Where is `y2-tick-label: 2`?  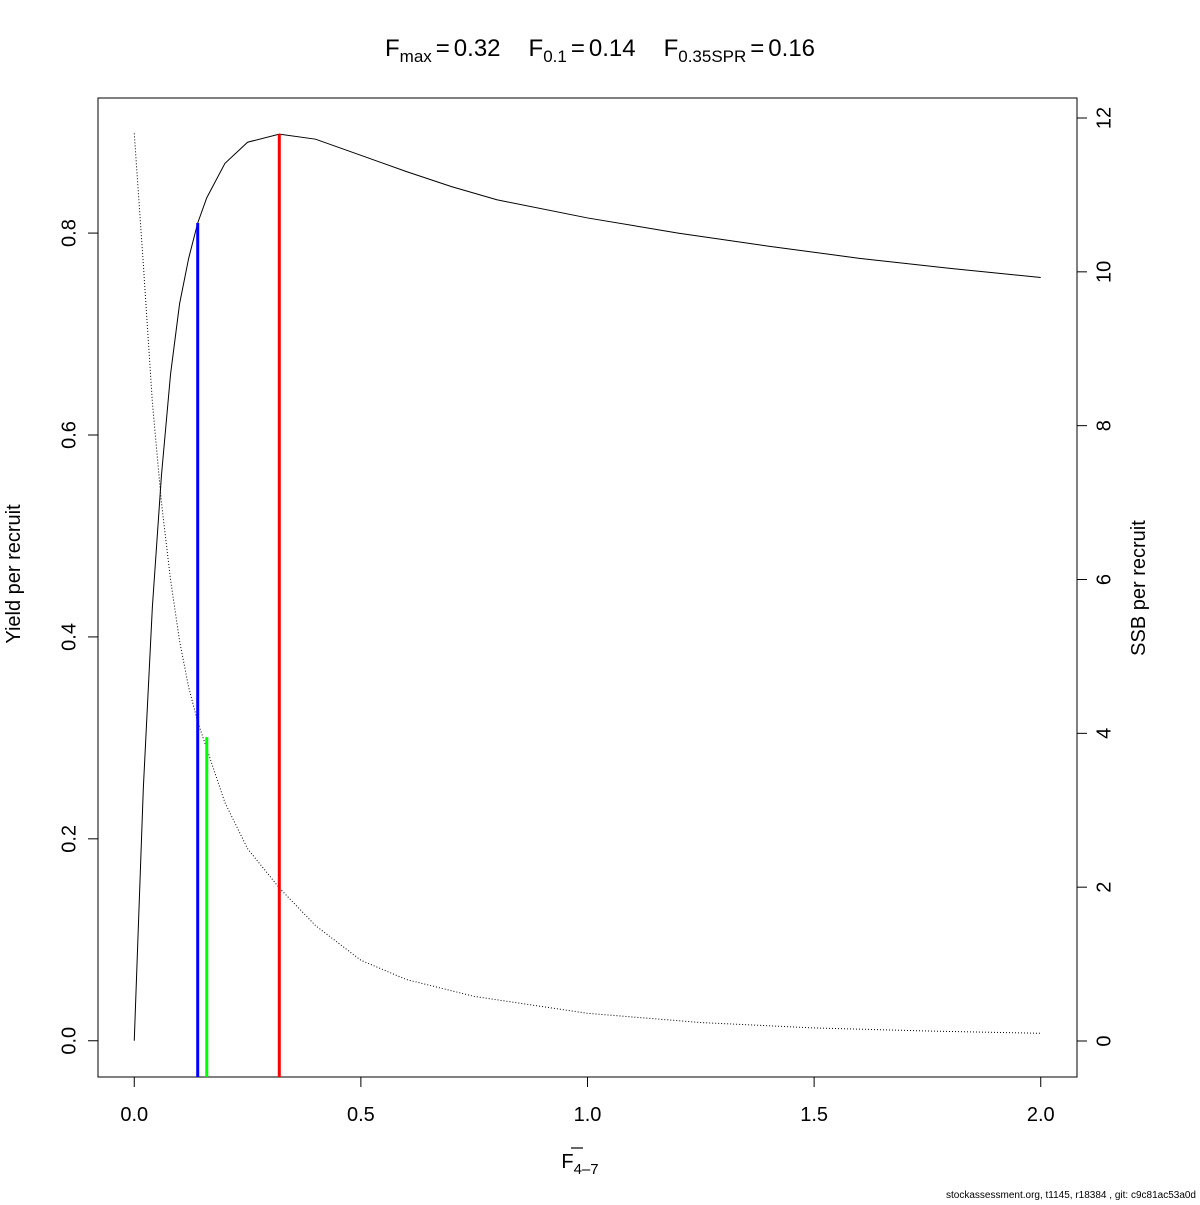 y2-tick-label: 2 is located at coordinates (1104, 887).